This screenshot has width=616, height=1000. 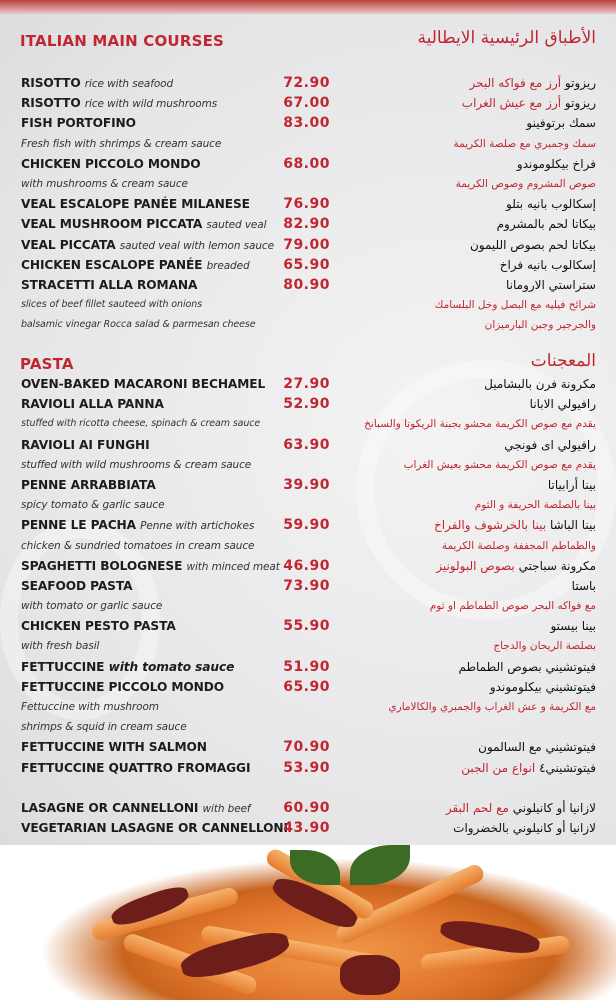 I want to click on item-price: 72.90, so click(x=306, y=83).